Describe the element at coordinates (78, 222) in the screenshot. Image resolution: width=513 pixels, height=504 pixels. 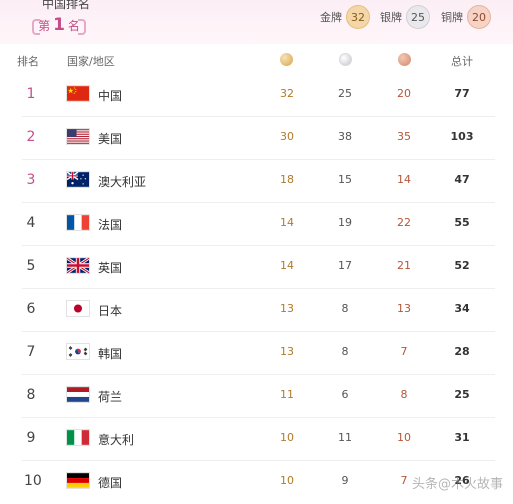
I see `france-flag-icon` at that location.